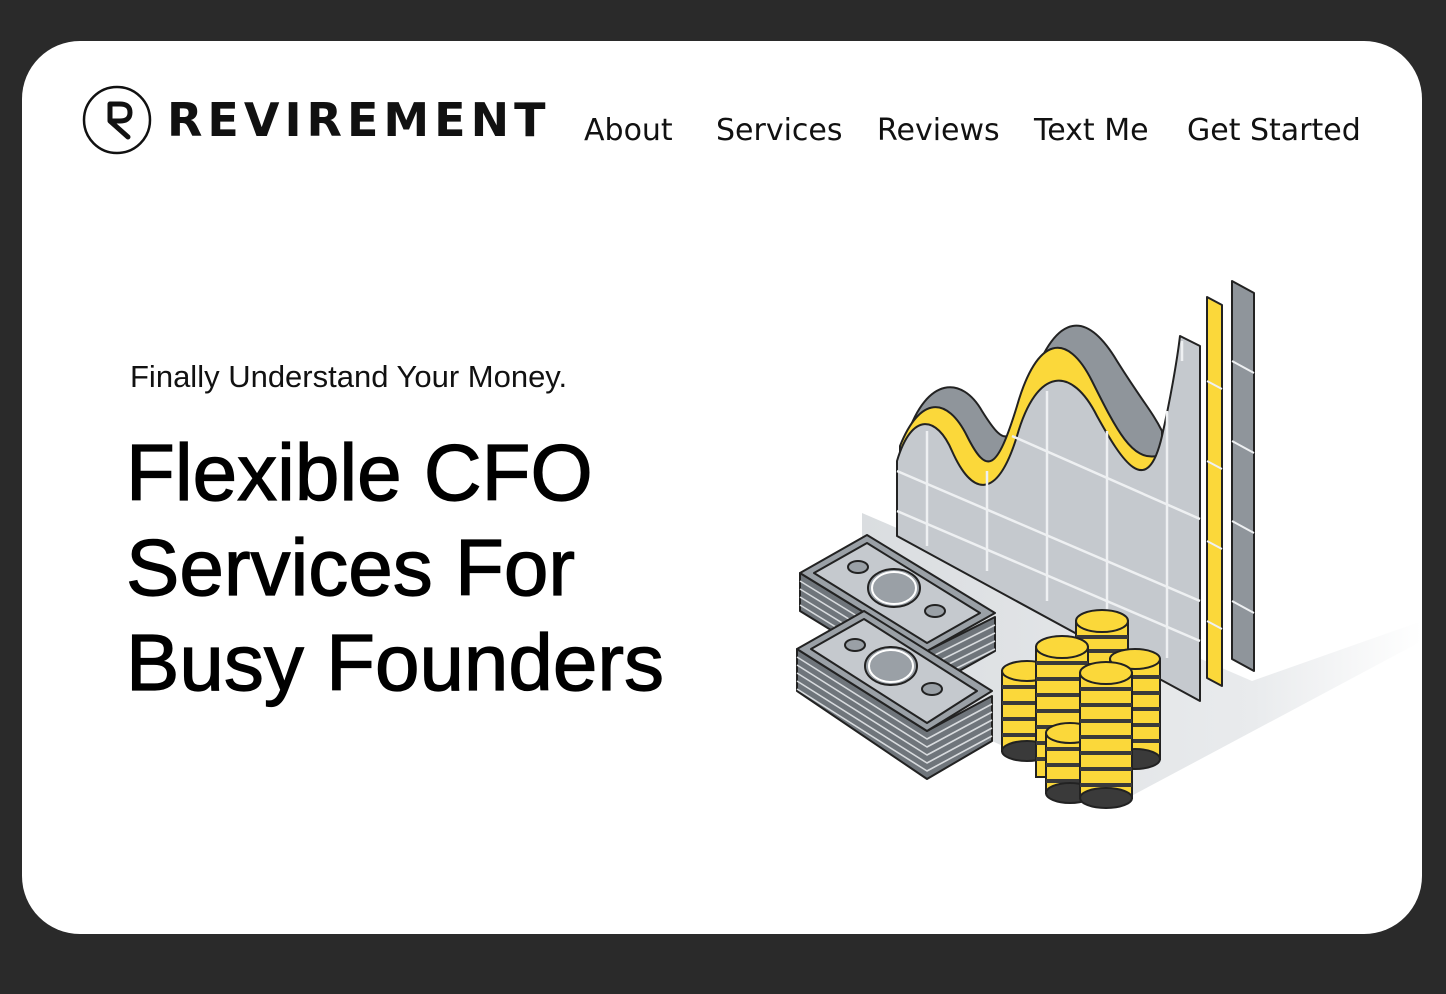  What do you see at coordinates (779, 130) in the screenshot?
I see `nav-services: Services` at bounding box center [779, 130].